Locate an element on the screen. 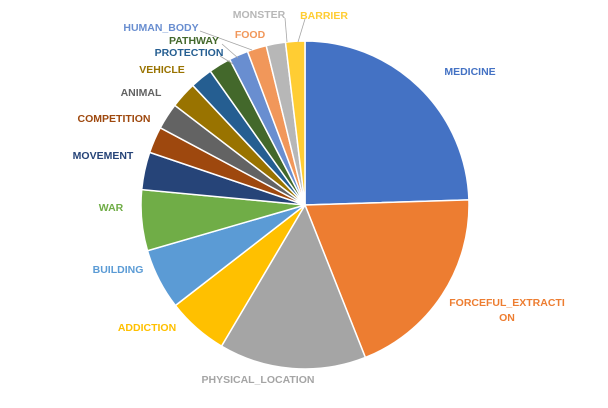 This screenshot has height=408, width=608. pie-slice-physical-location is located at coordinates (293, 286).